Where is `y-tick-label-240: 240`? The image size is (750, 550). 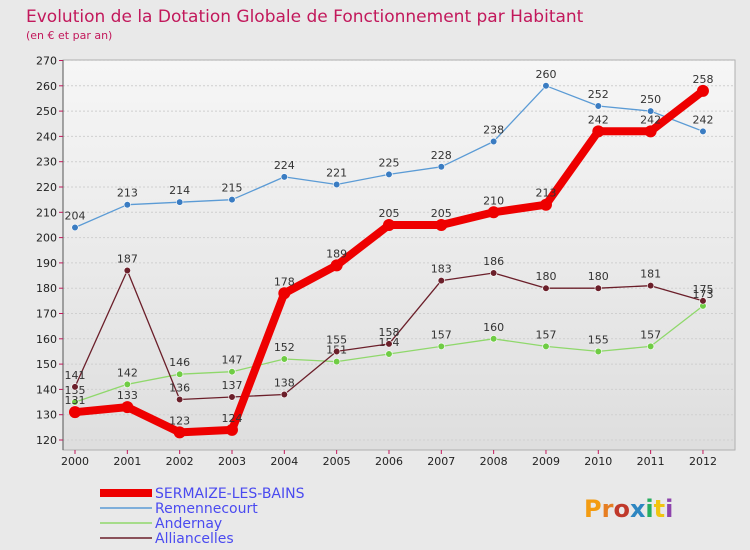 y-tick-label-240: 240 is located at coordinates (46, 136).